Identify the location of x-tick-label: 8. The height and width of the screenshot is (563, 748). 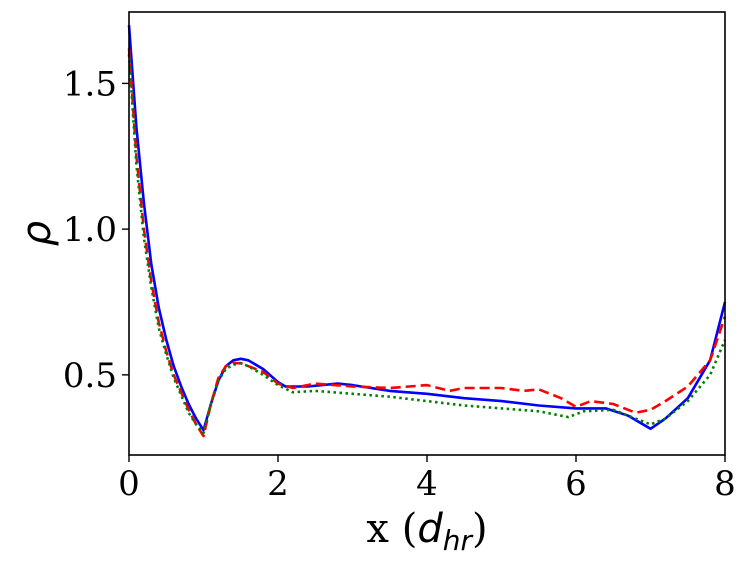
(725, 484).